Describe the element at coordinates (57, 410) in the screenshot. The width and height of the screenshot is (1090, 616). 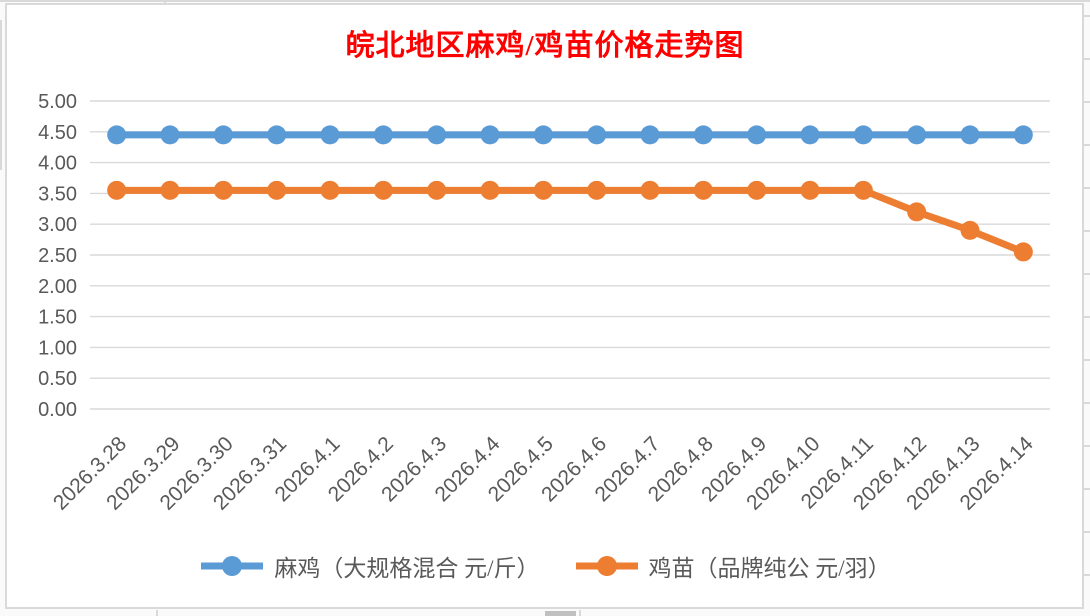
I see `y-axis-tick-label: 0.00` at that location.